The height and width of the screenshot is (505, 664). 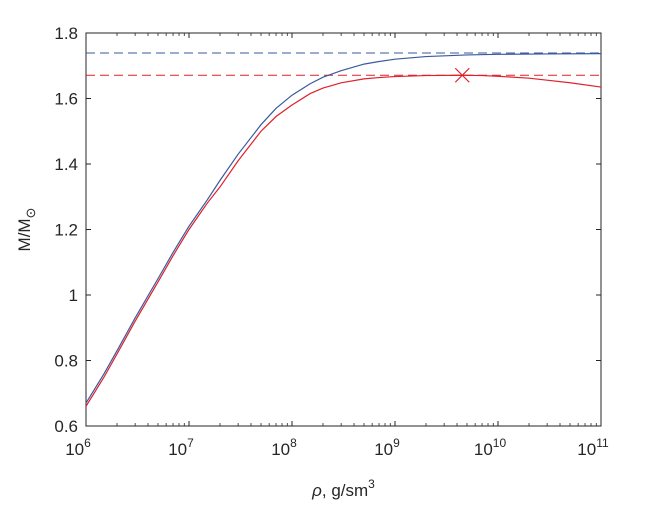 I want to click on marker-layer, so click(x=462, y=75).